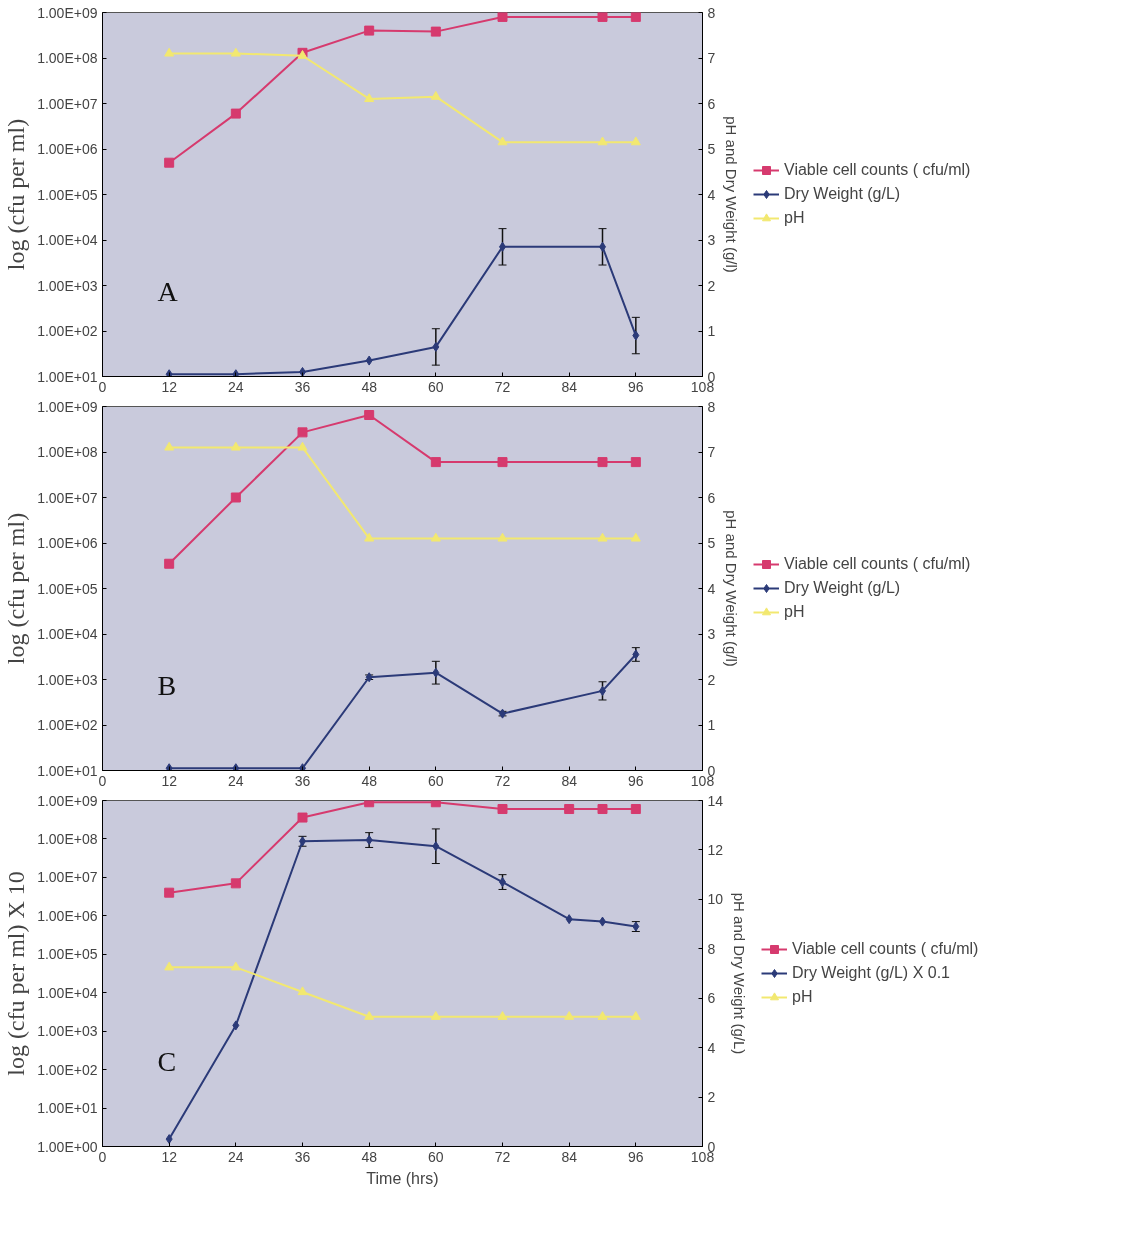  I want to click on y-axis-title: log (cfu per ml) X 10, so click(16, 973).